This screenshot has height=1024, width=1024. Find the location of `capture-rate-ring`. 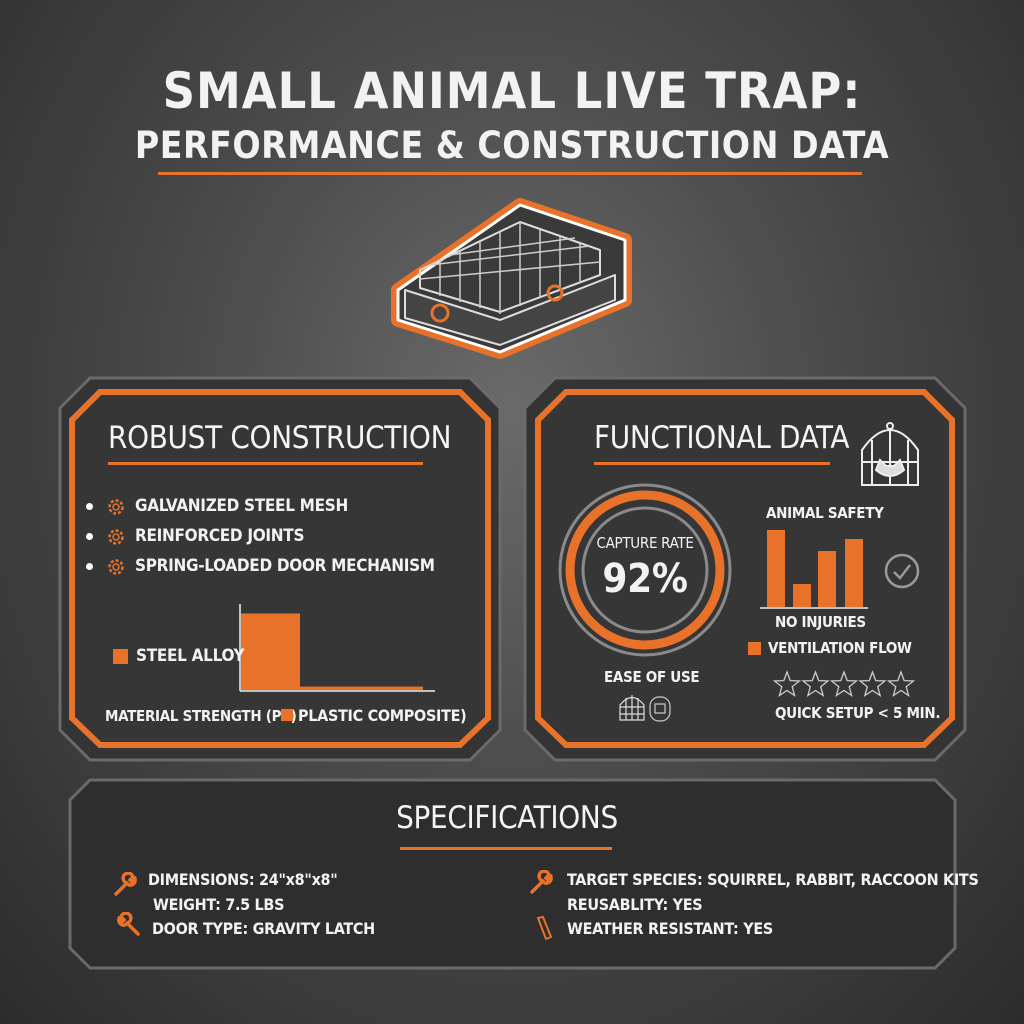

capture-rate-ring is located at coordinates (645, 570).